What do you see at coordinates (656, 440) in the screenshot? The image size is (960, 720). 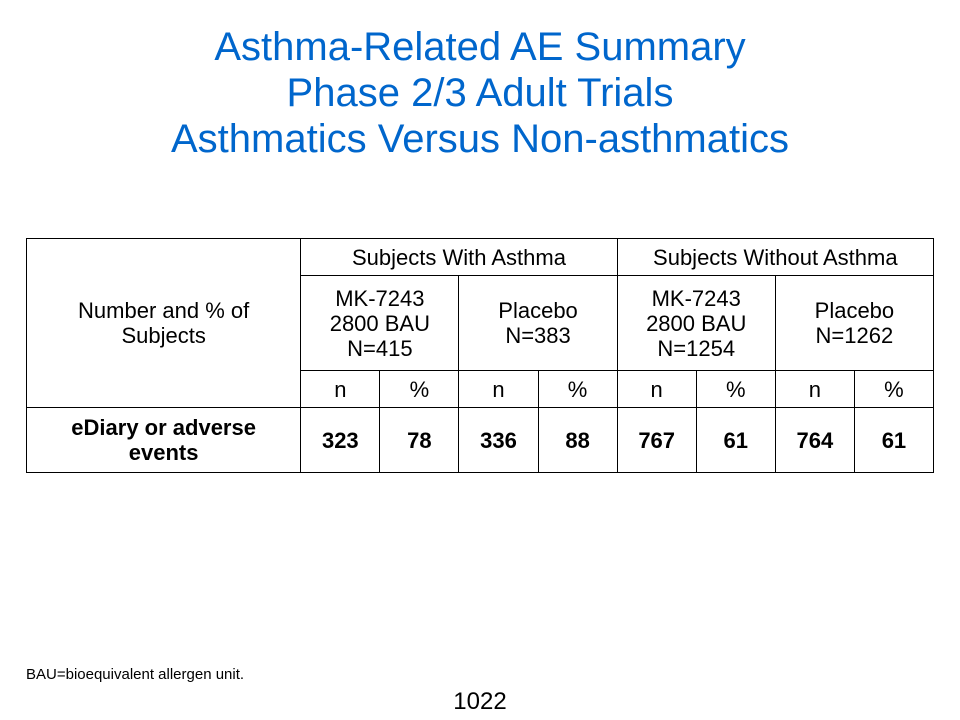 I see `data-cell: 767` at bounding box center [656, 440].